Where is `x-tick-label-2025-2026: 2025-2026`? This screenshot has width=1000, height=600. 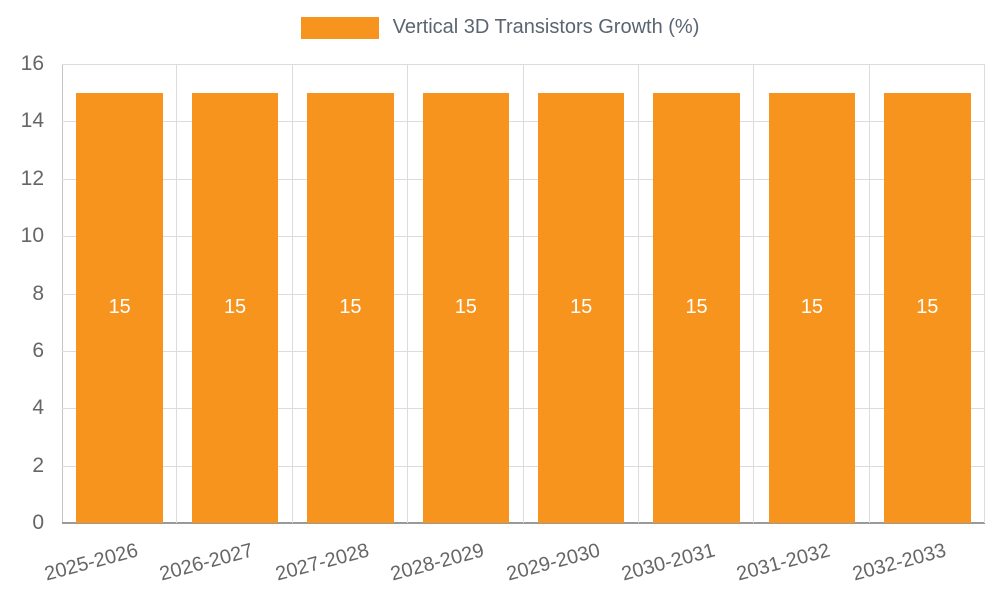 x-tick-label-2025-2026: 2025-2026 is located at coordinates (91, 562).